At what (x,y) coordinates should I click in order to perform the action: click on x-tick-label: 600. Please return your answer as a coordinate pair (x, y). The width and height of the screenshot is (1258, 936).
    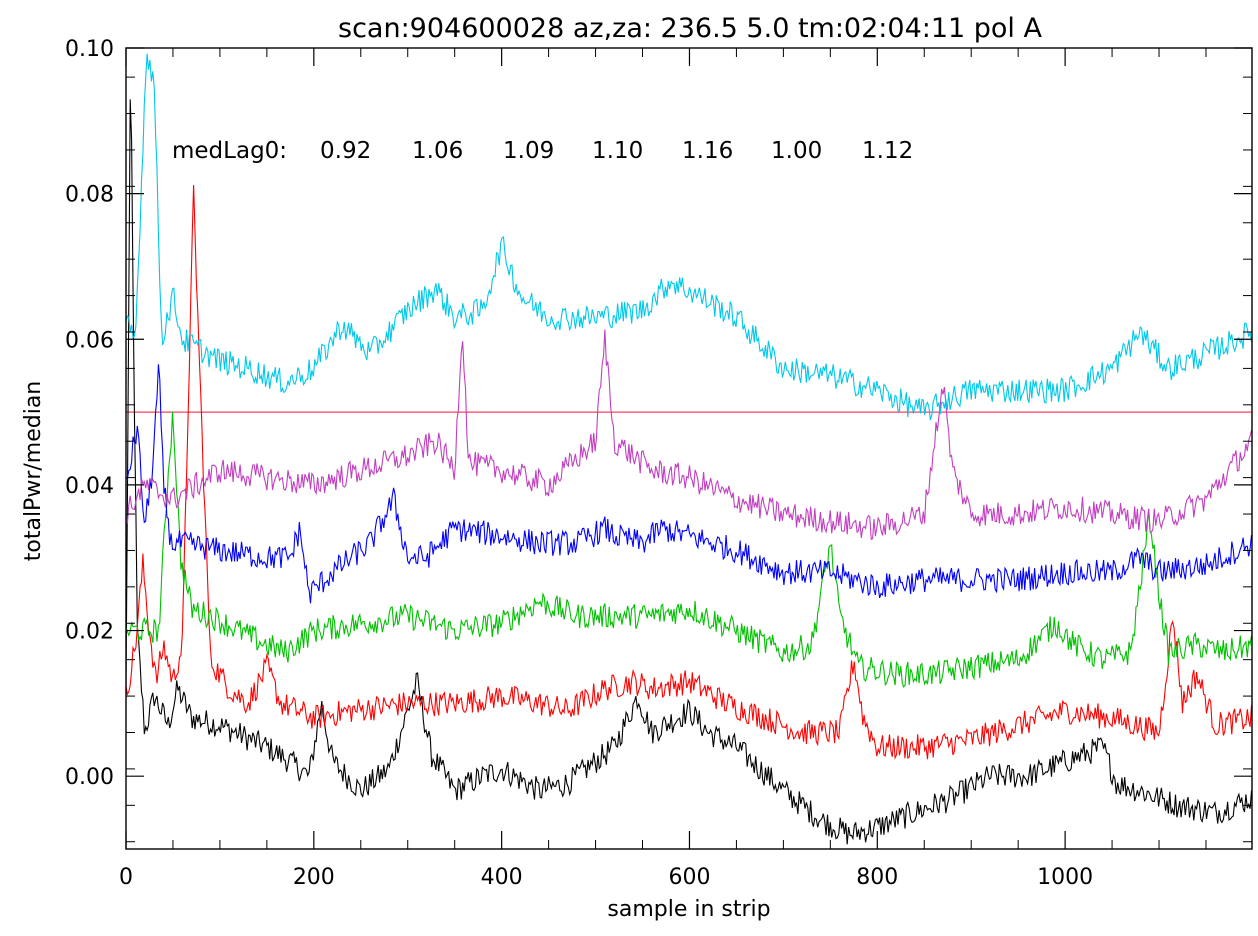
    Looking at the image, I should click on (689, 877).